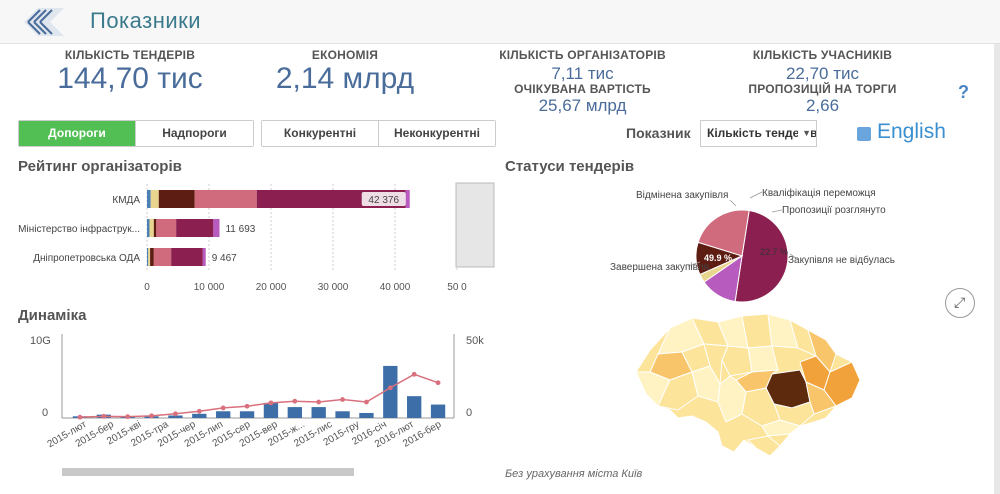 This screenshot has width=1000, height=494. I want to click on pie-label-failed: Закупівля не відбулась, so click(841, 260).